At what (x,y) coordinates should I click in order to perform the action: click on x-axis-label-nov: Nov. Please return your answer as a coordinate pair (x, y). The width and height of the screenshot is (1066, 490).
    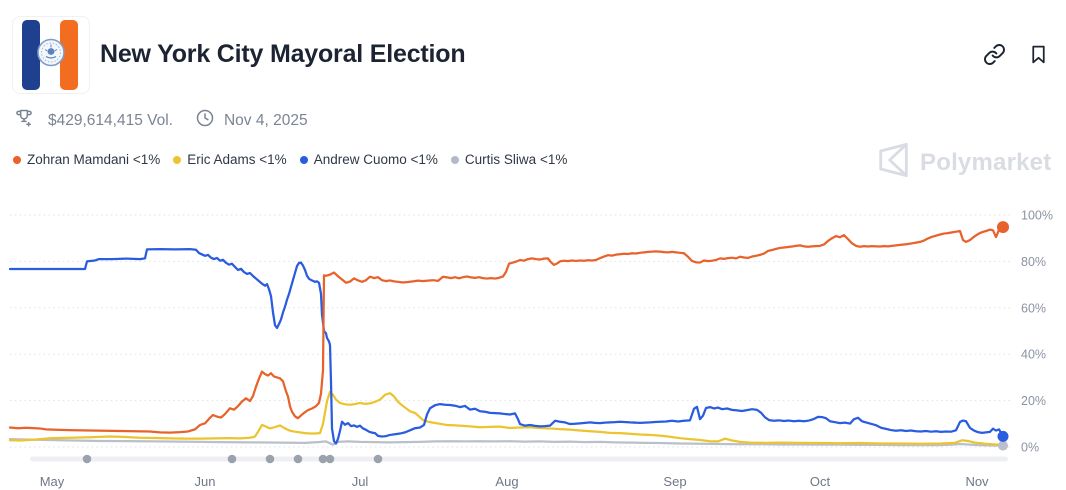
    Looking at the image, I should click on (977, 481).